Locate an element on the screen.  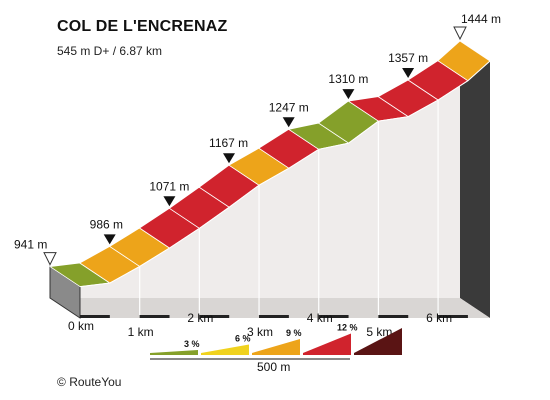
profile-end-face is located at coordinates (475, 179).